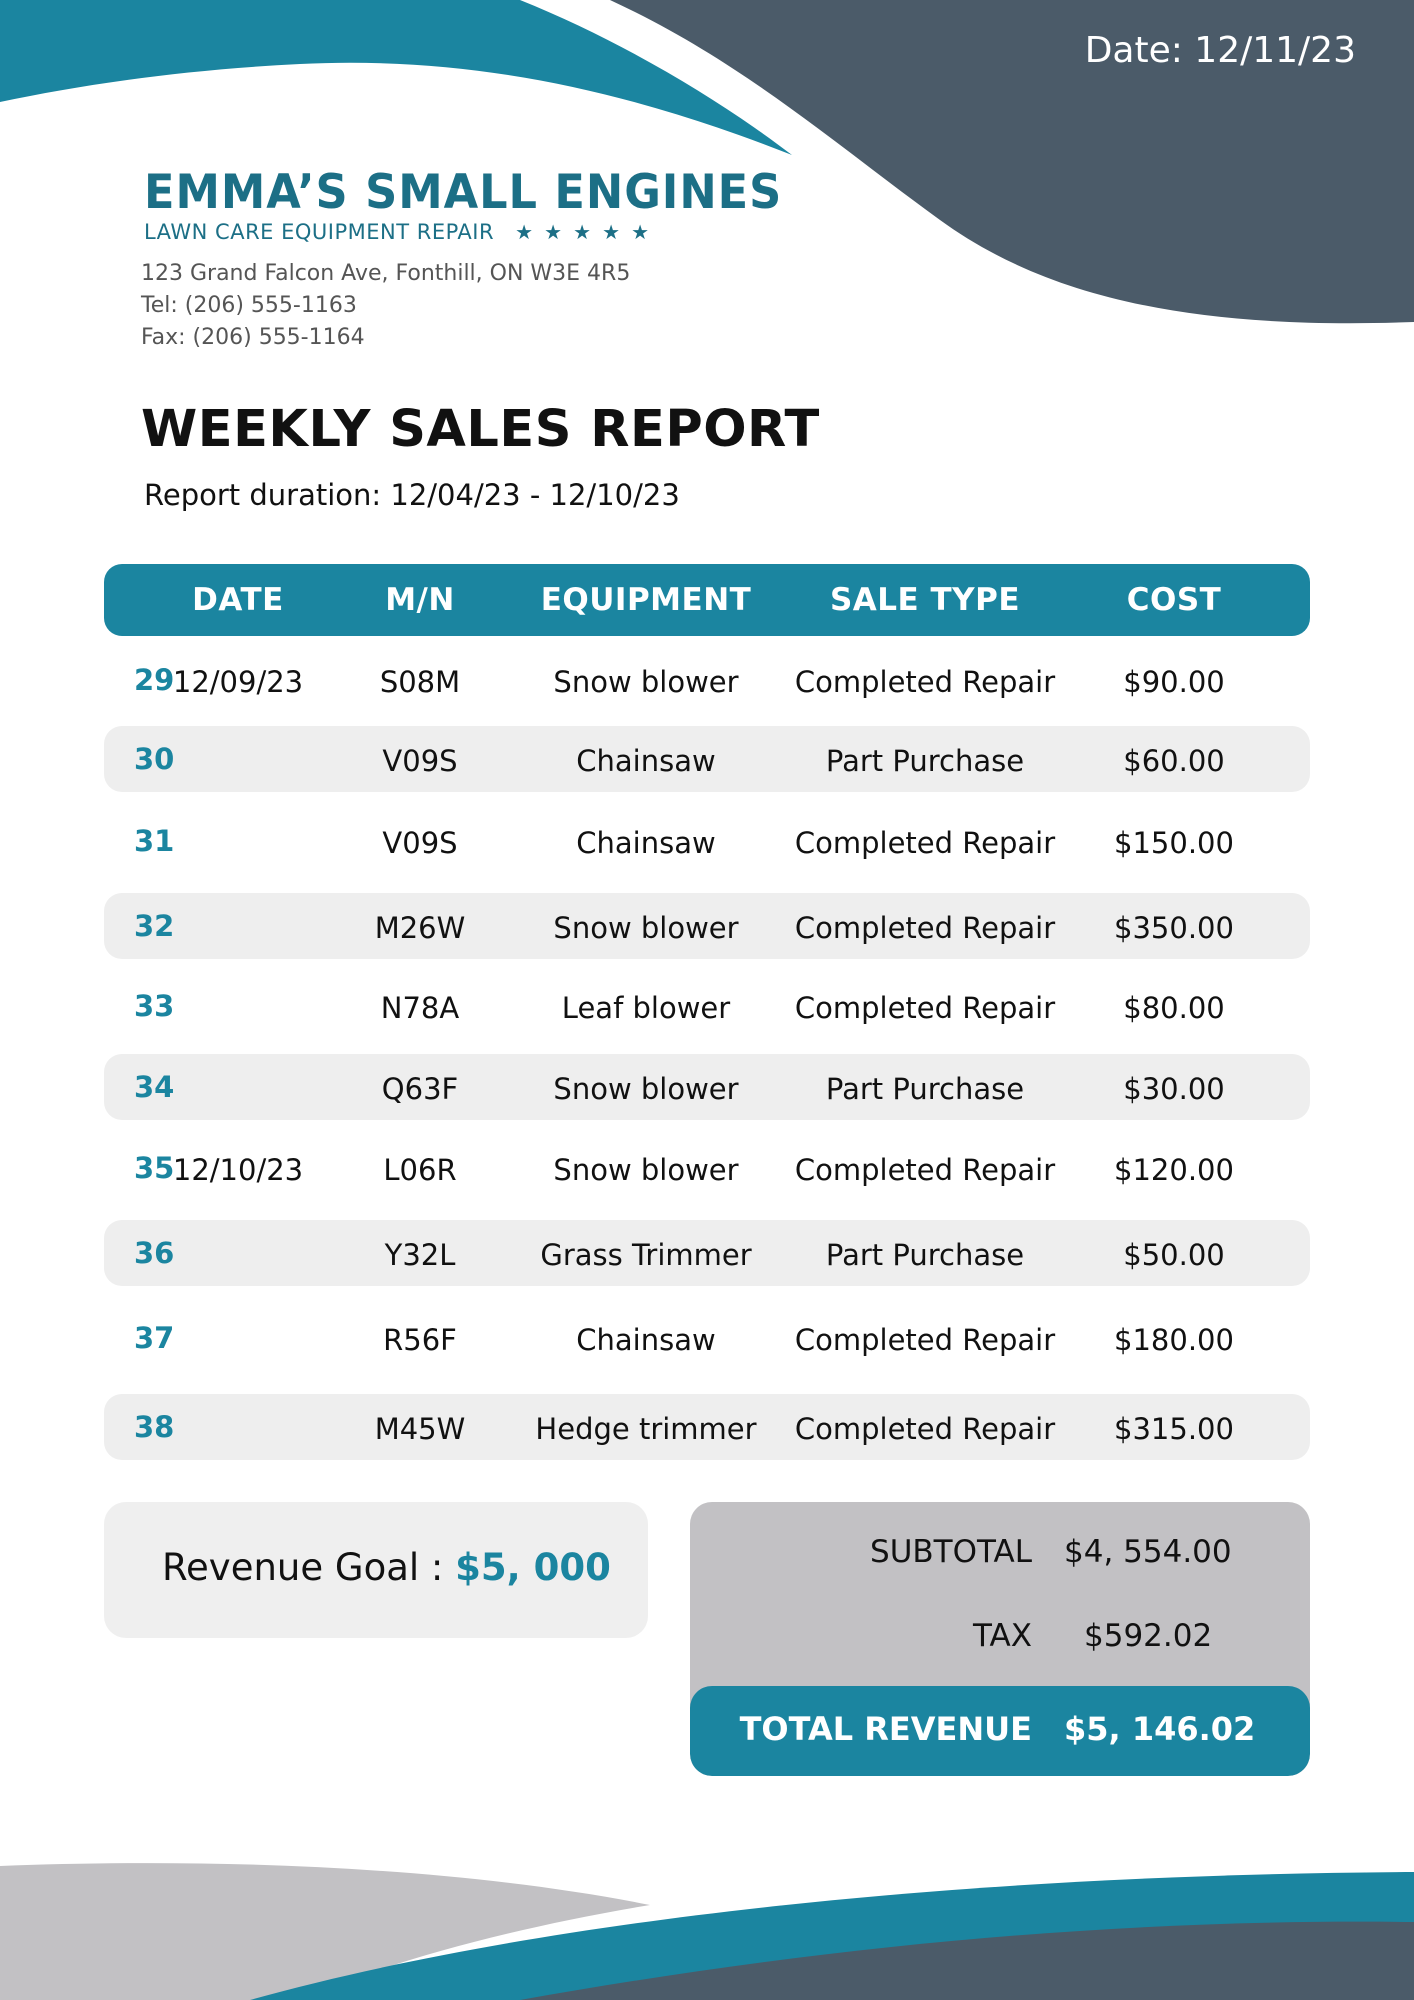 This screenshot has width=1414, height=2000. Describe the element at coordinates (154, 759) in the screenshot. I see `row-number: 30` at that location.